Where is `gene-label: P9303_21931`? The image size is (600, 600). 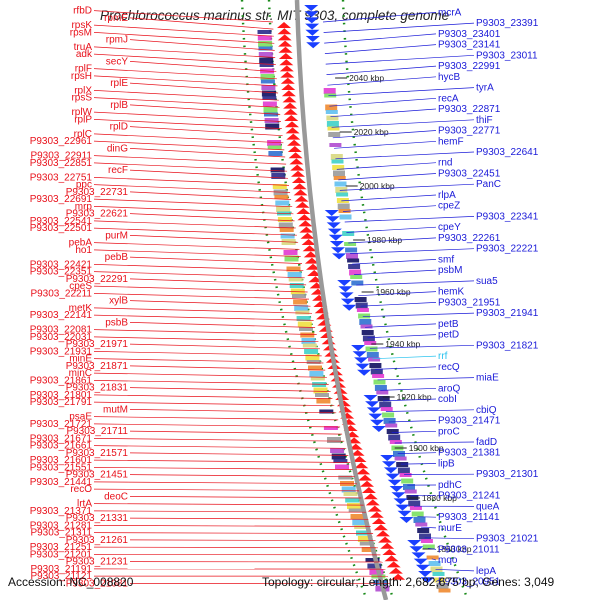 gene-label: P9303_21931 is located at coordinates (61, 351).